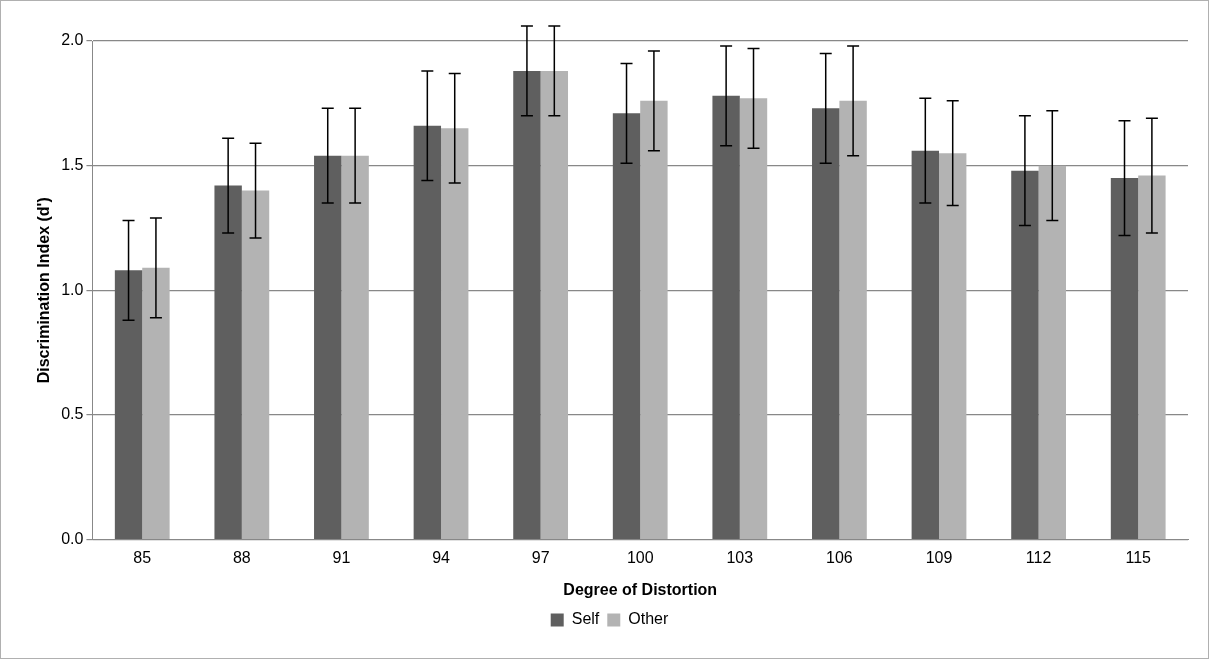 Image resolution: width=1212 pixels, height=662 pixels. What do you see at coordinates (640, 589) in the screenshot?
I see `x-axis-title: Degree of Distortion` at bounding box center [640, 589].